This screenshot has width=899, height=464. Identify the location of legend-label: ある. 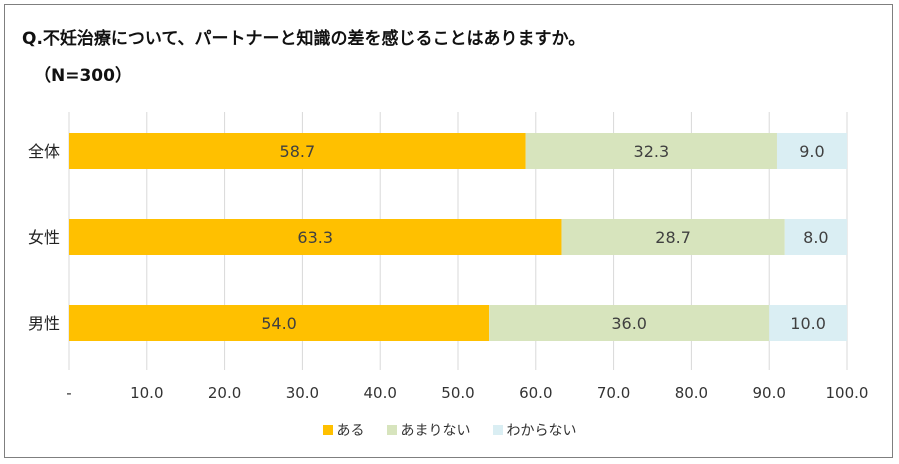
(350, 431).